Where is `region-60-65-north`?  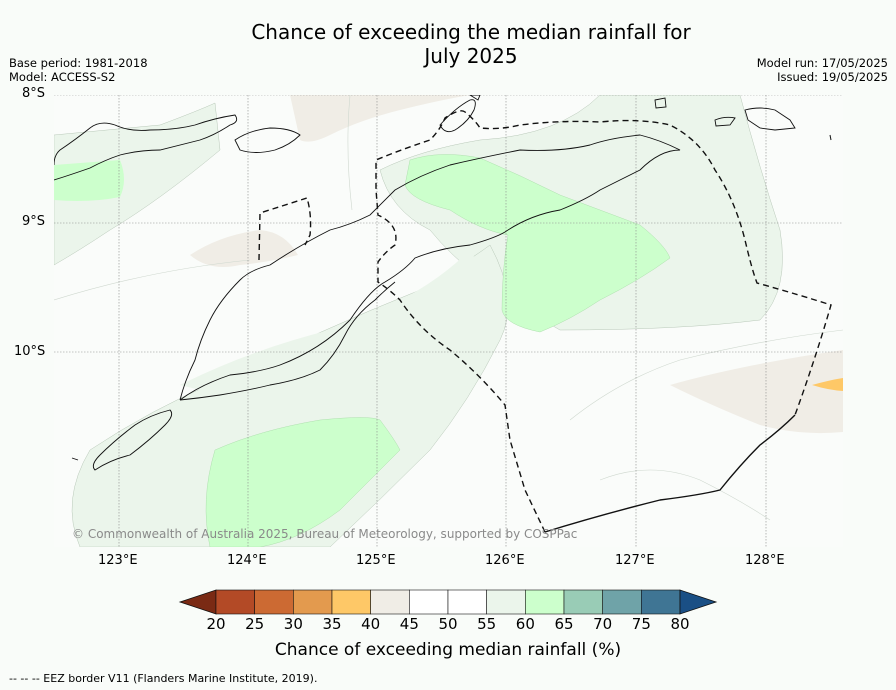 region-60-65-north is located at coordinates (537, 243).